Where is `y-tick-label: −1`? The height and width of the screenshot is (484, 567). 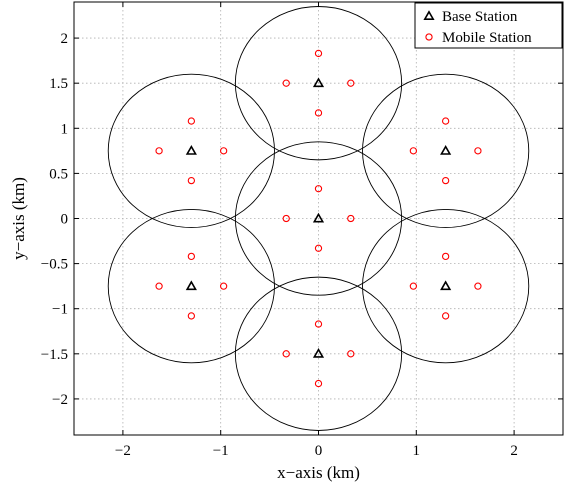
y-tick-label: −1 is located at coordinates (60, 310).